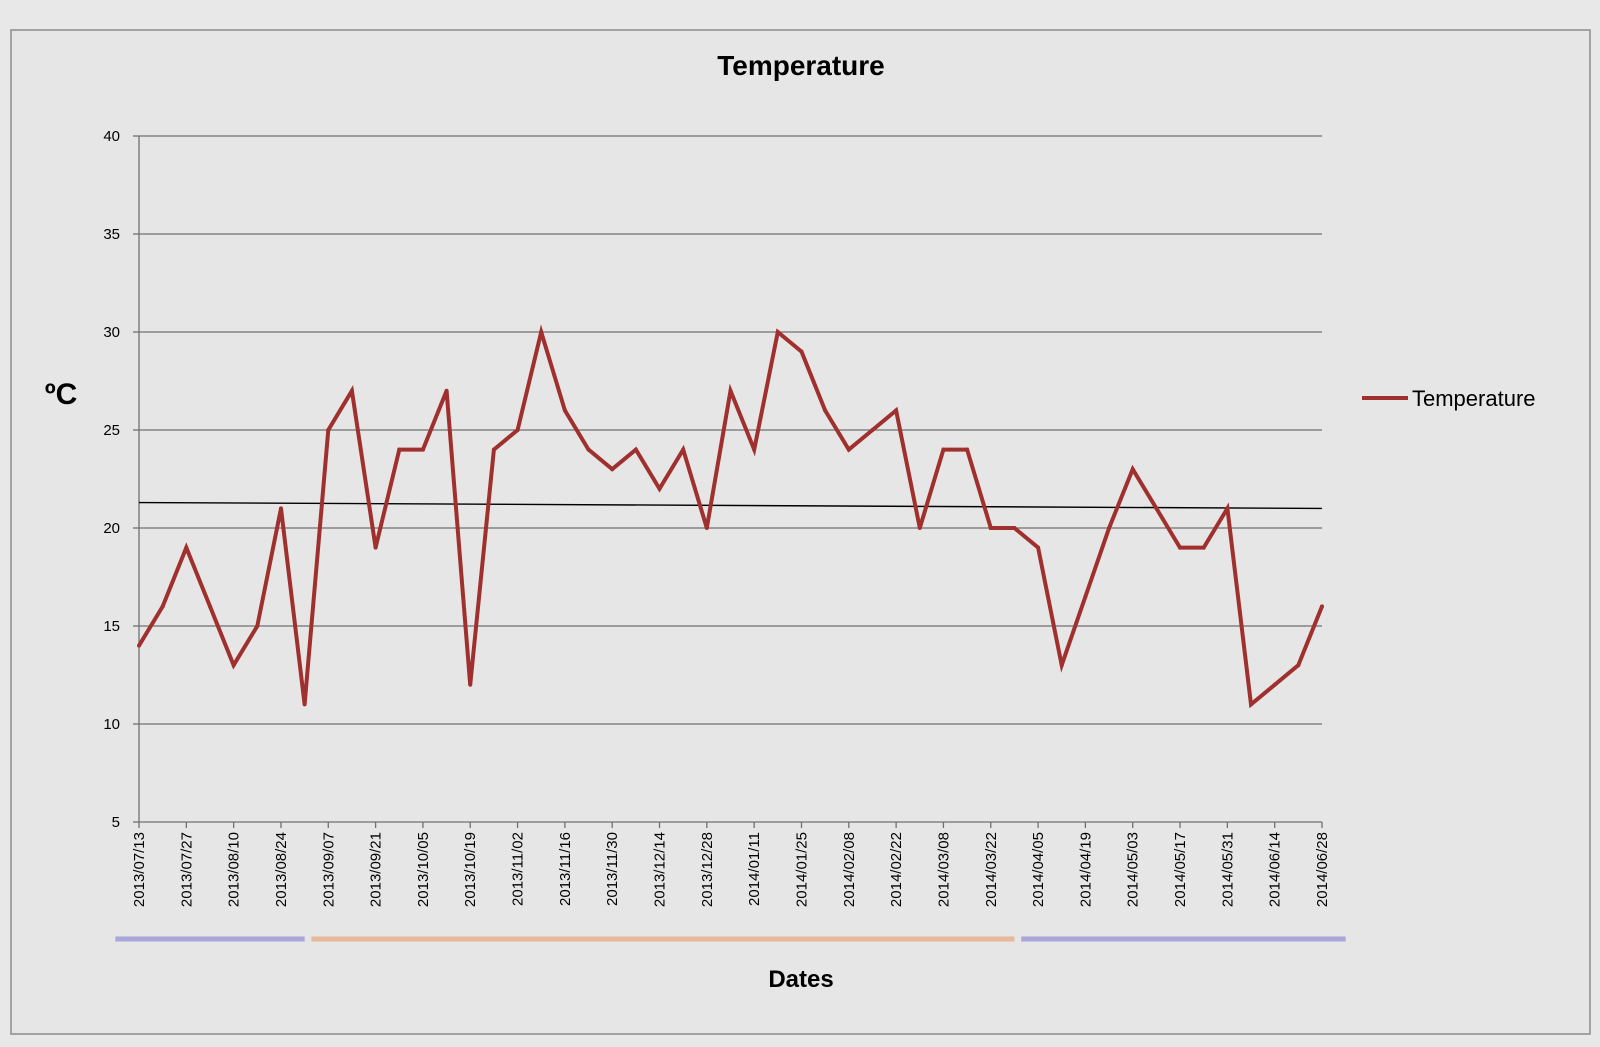 This screenshot has width=1600, height=1047. What do you see at coordinates (518, 869) in the screenshot?
I see `x-tick-label: 2013/11/02` at bounding box center [518, 869].